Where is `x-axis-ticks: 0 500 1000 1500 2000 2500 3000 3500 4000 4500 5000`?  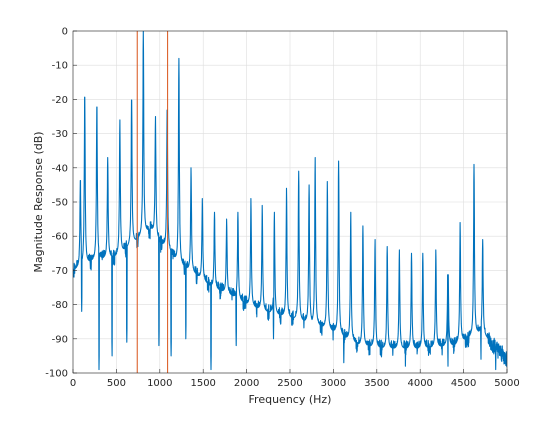
x-axis-ticks: 0 500 1000 1500 2000 2500 3000 3500 4000 4500 5000 is located at coordinates (295, 379).